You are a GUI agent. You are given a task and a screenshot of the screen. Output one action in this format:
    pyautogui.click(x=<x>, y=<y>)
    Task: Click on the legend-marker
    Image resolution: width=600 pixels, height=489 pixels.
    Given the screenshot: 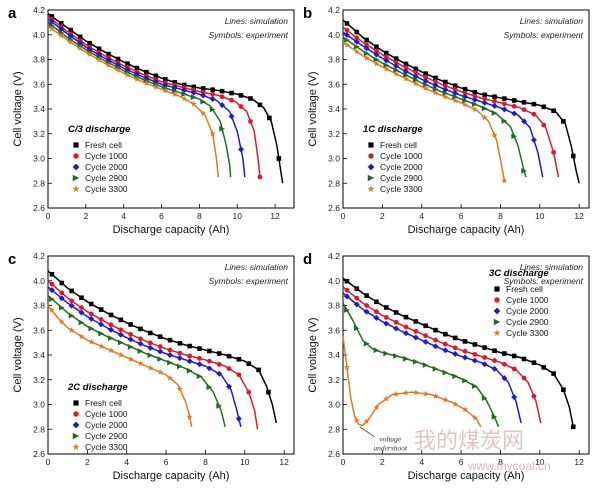 What is the action you would take?
    pyautogui.click(x=497, y=300)
    